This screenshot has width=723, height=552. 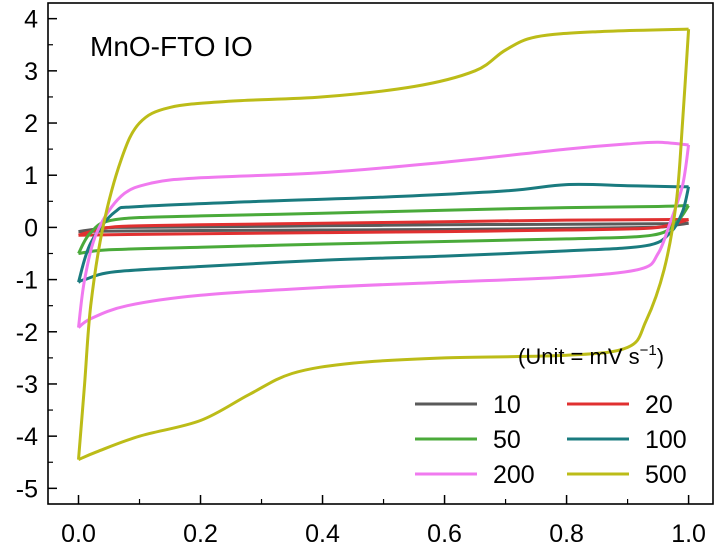 I want to click on y-tick-label: 2, so click(x=31, y=124).